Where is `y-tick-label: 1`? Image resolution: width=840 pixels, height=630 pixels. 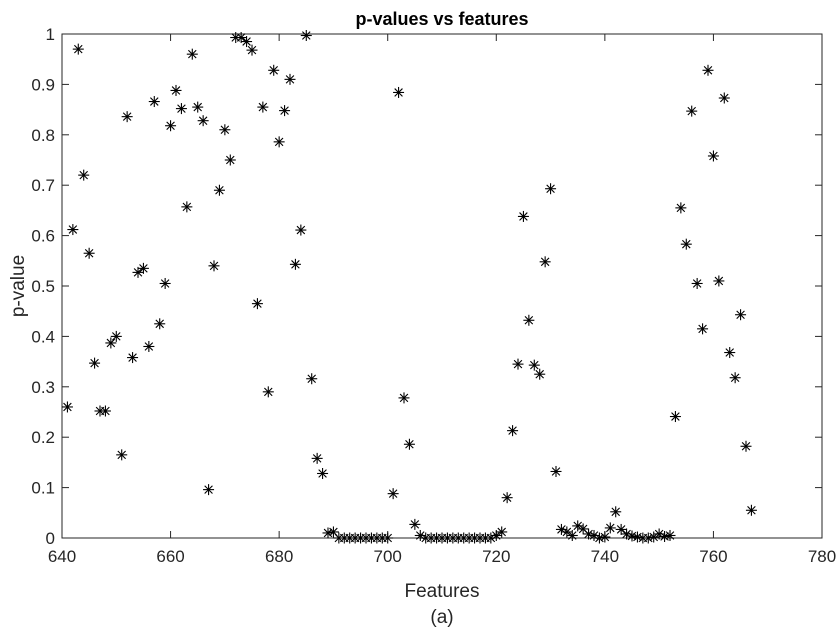
y-tick-label: 1 is located at coordinates (50, 34).